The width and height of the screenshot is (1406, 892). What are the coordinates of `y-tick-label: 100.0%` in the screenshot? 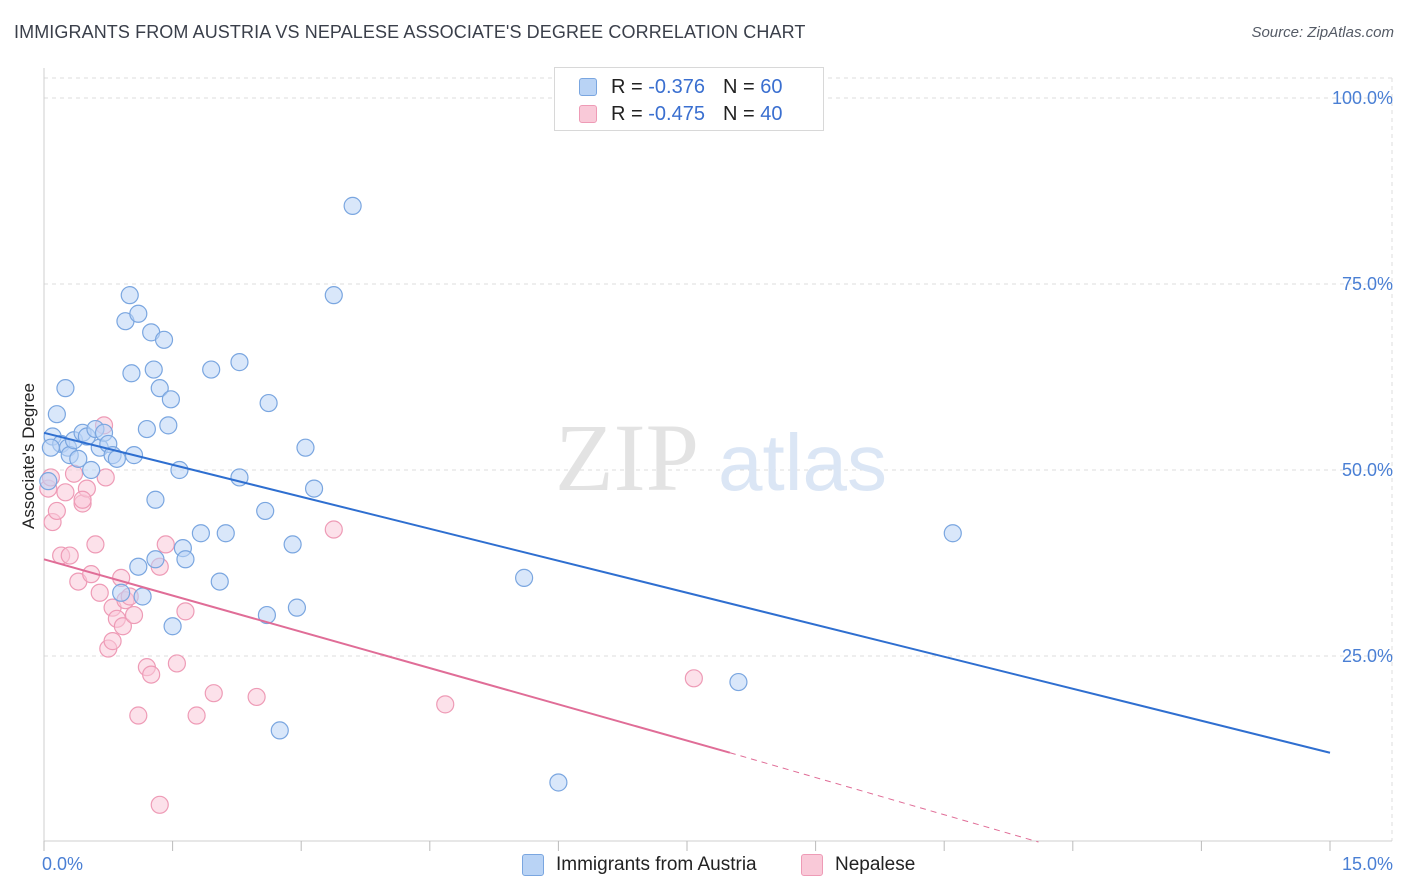 It's located at (1362, 98).